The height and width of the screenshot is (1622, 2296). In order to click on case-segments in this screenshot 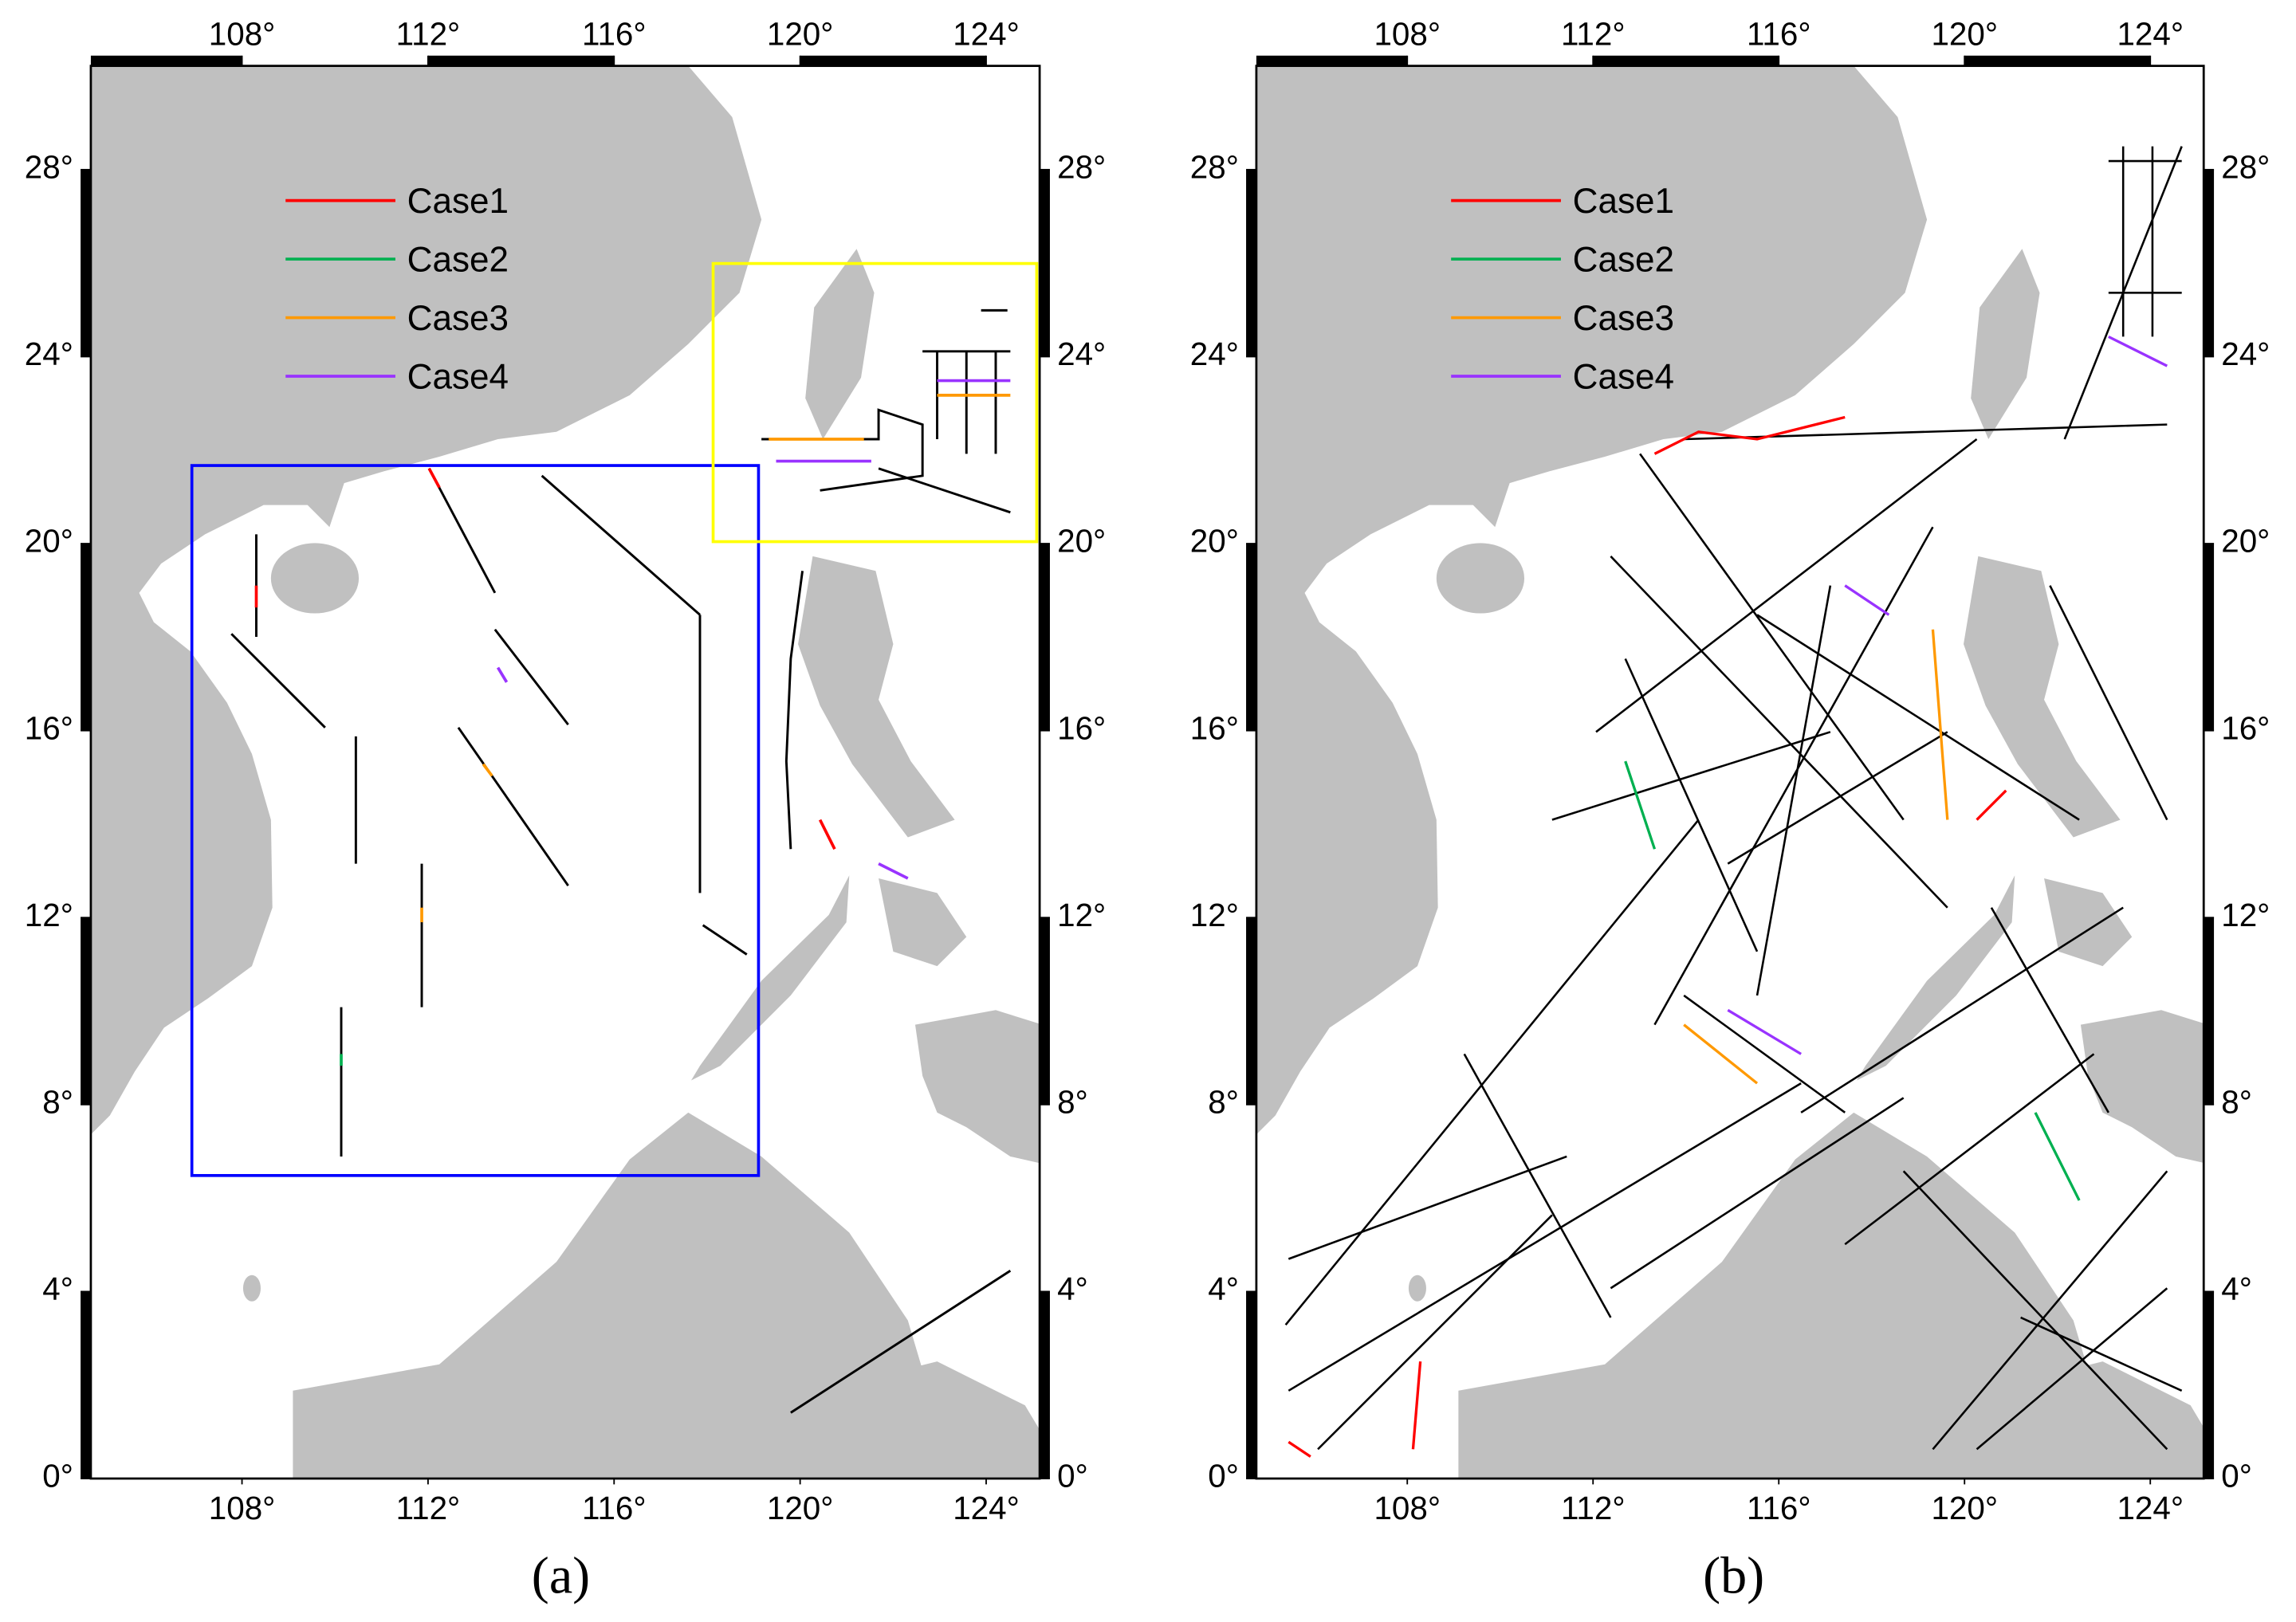, I will do `click(632, 722)`.